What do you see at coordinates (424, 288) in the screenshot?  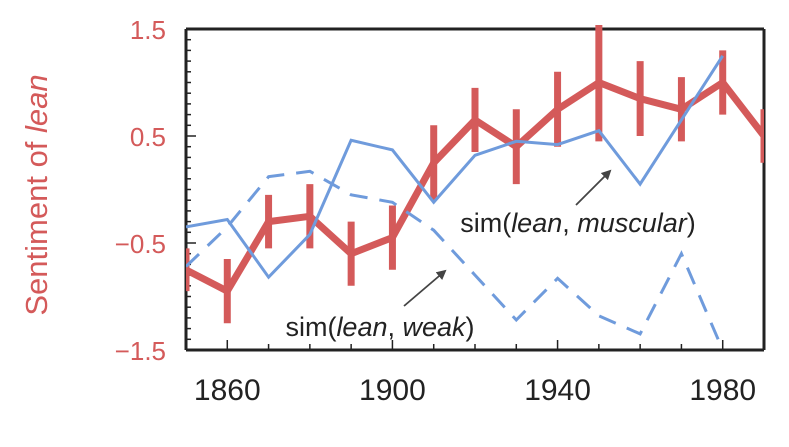 I see `arrow-weak` at bounding box center [424, 288].